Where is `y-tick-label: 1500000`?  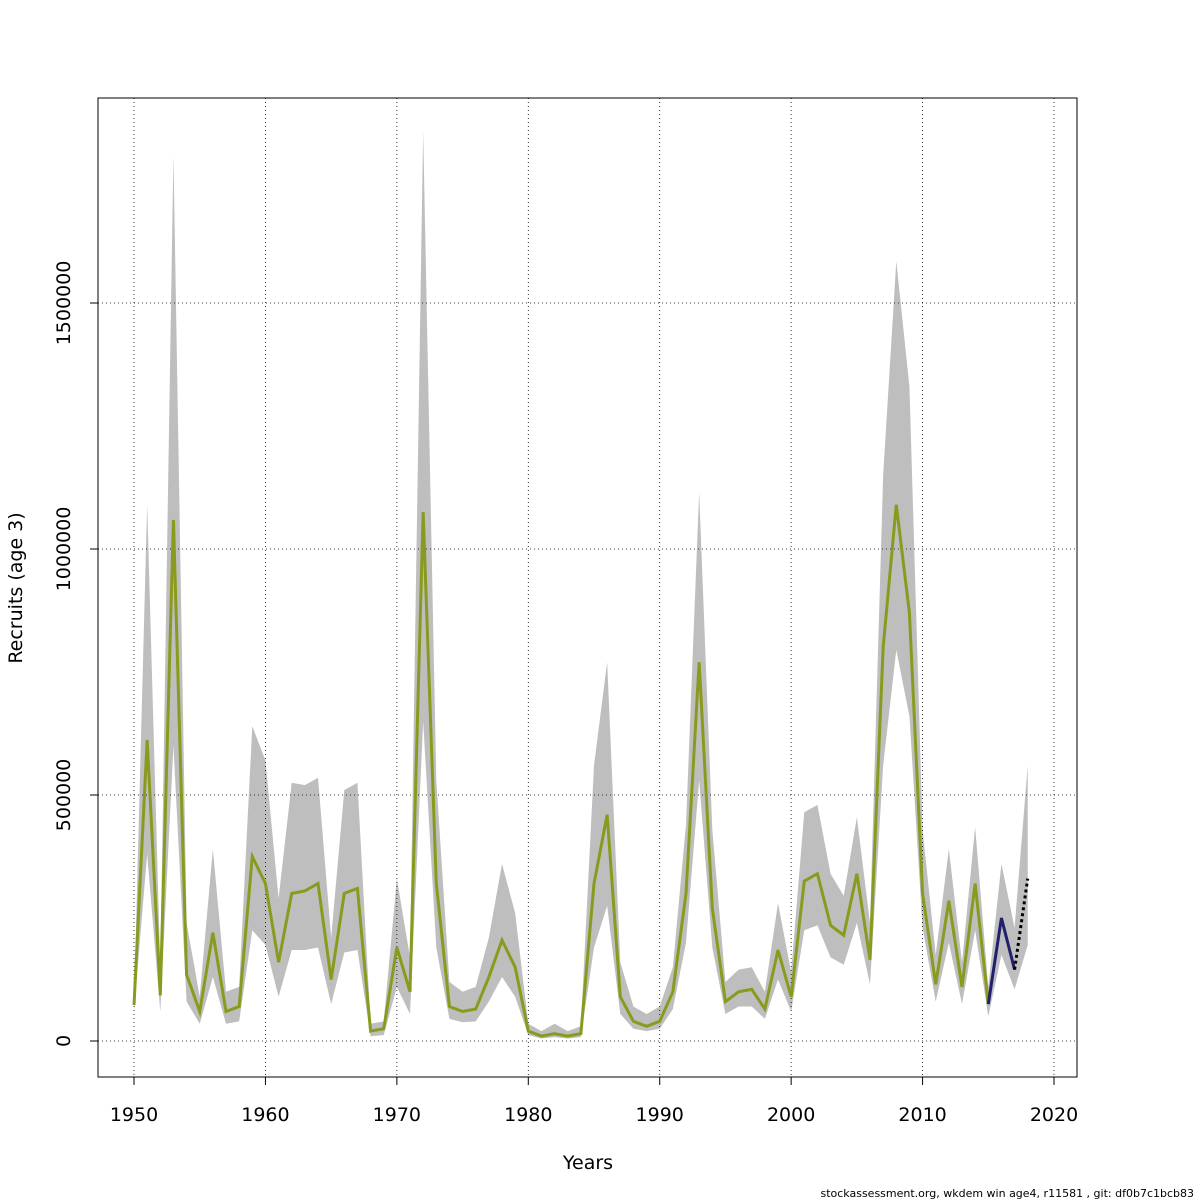 y-tick-label: 1500000 is located at coordinates (64, 303).